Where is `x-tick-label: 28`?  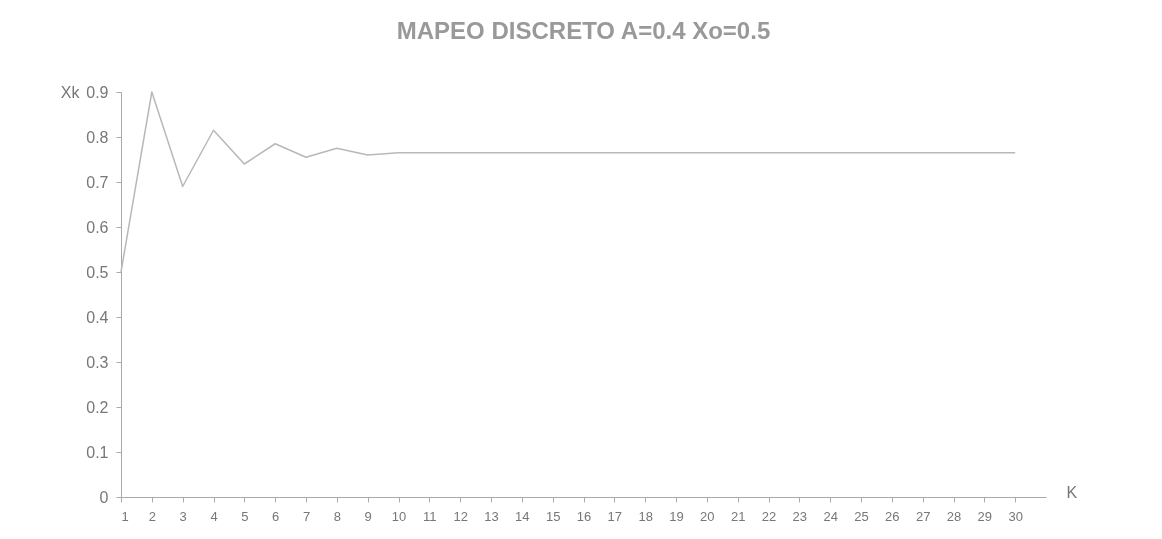
x-tick-label: 28 is located at coordinates (954, 516).